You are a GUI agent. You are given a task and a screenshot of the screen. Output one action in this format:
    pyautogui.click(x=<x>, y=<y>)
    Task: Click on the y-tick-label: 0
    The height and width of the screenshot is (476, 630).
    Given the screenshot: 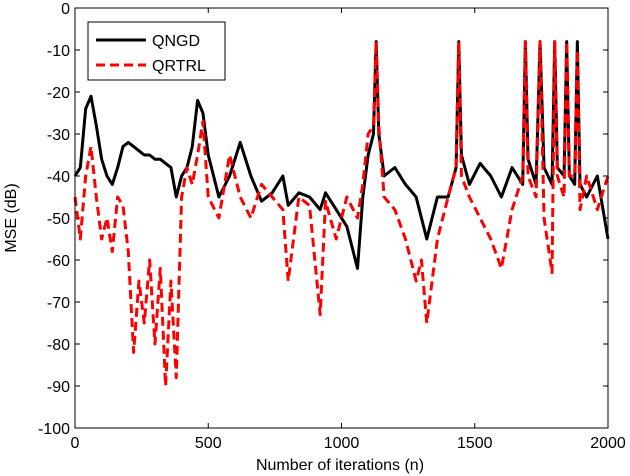 What is the action you would take?
    pyautogui.click(x=65, y=9)
    